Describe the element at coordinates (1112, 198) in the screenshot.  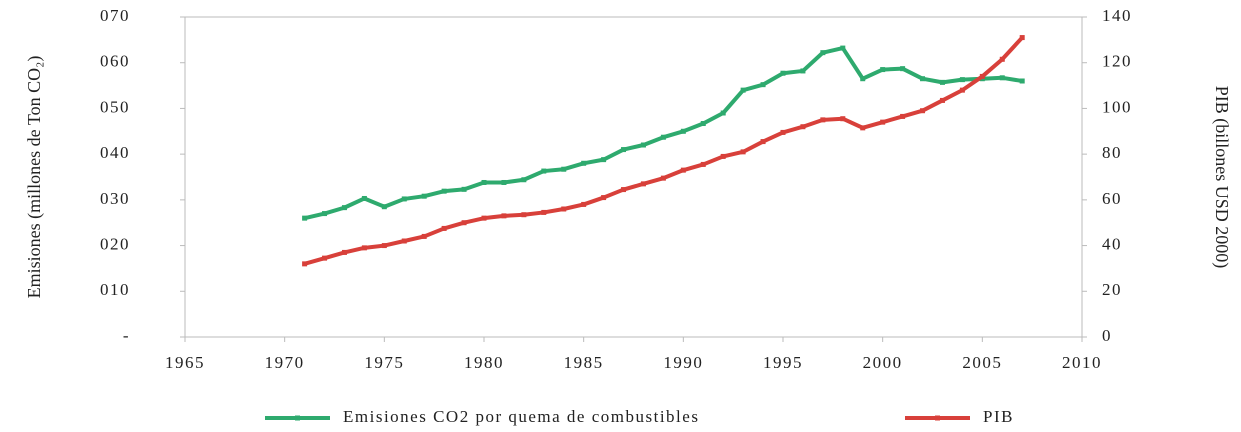
I see `y2-tick-label: 60` at that location.